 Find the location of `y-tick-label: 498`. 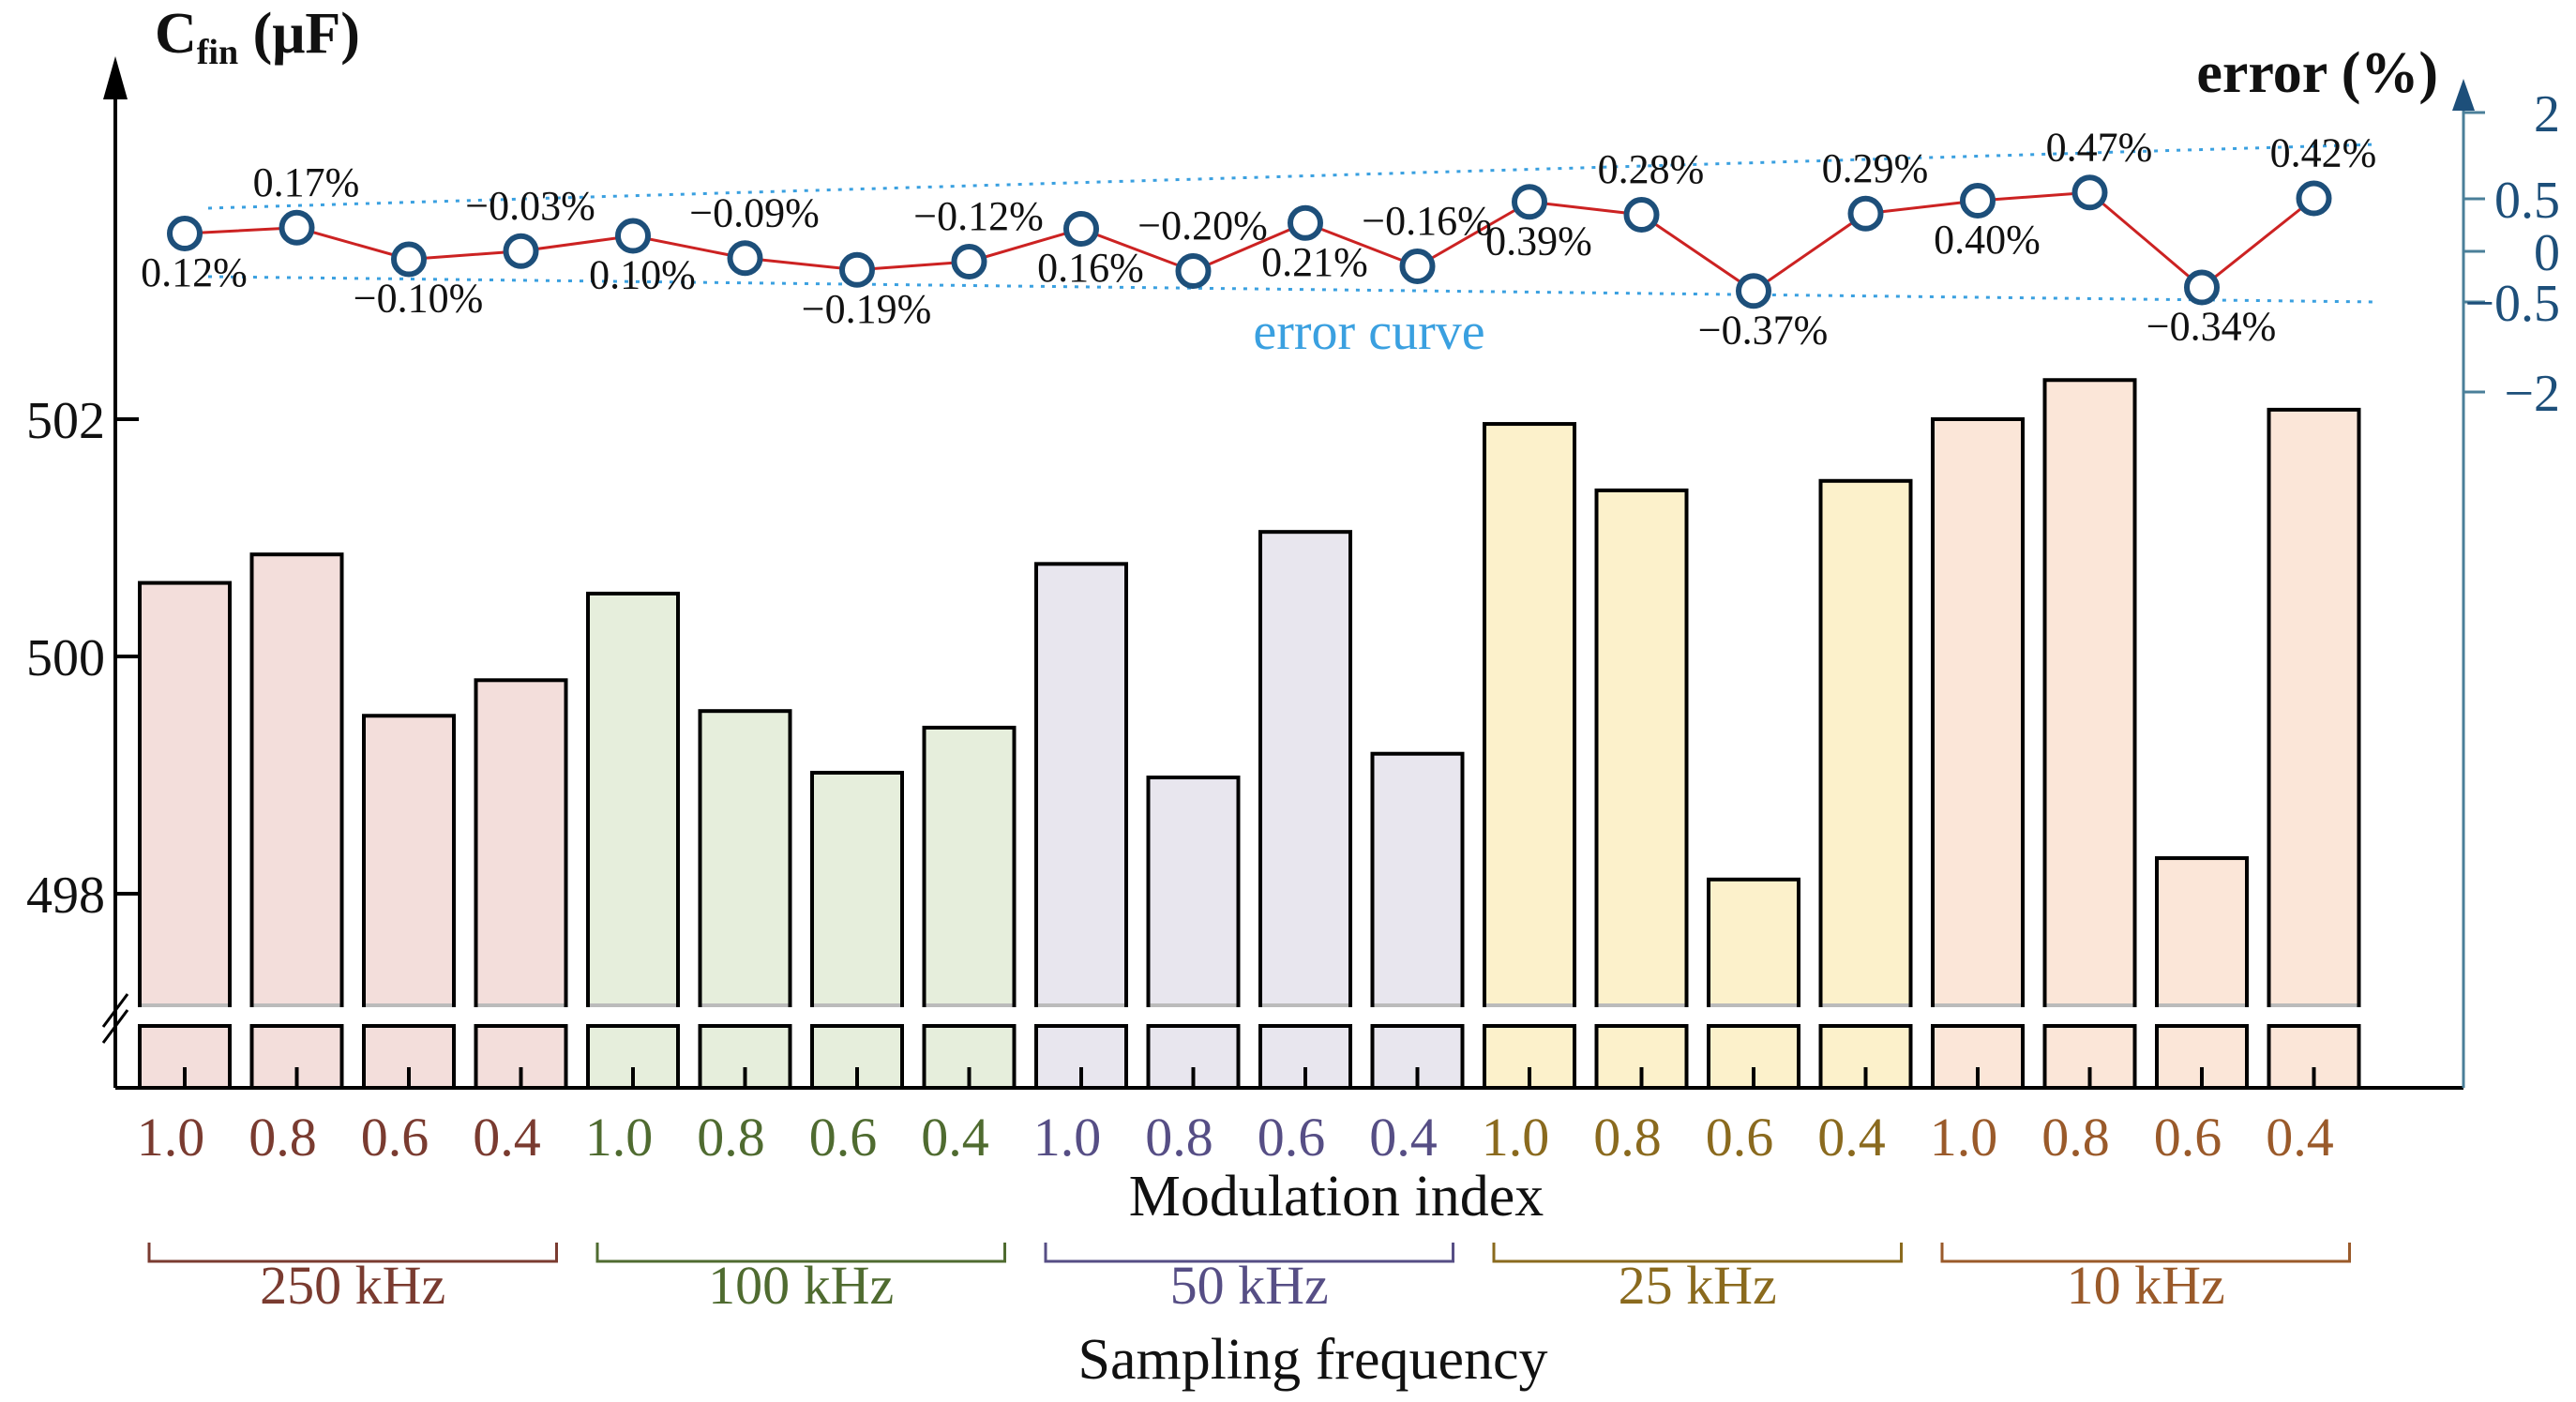

y-tick-label: 498 is located at coordinates (65, 896).